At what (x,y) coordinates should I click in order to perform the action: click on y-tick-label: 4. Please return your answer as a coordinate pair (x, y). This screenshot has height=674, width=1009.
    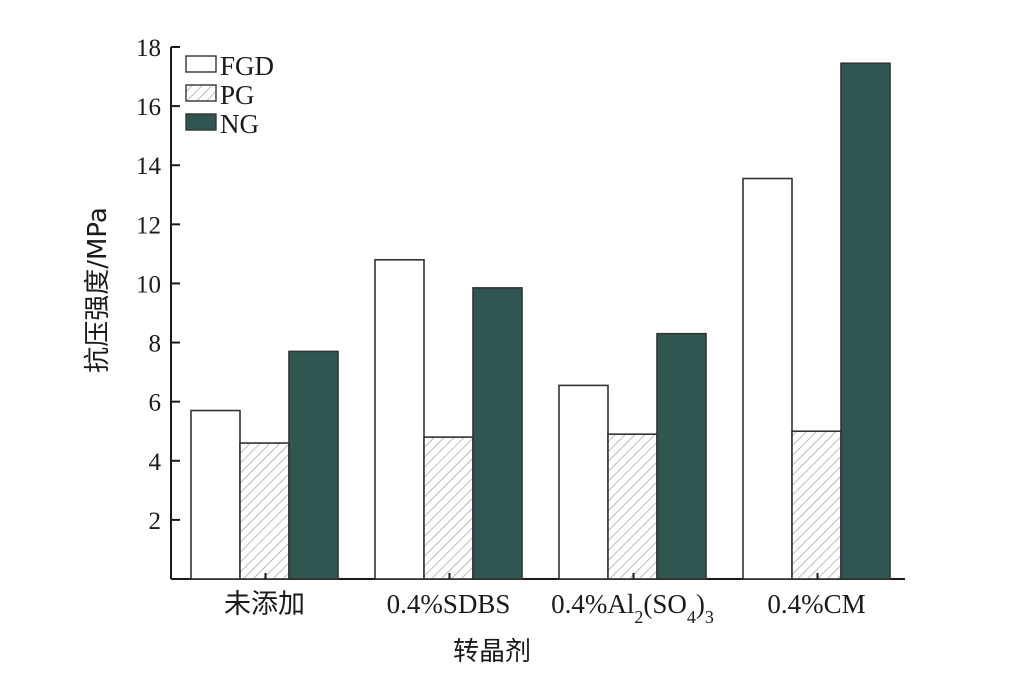
    Looking at the image, I should click on (155, 462).